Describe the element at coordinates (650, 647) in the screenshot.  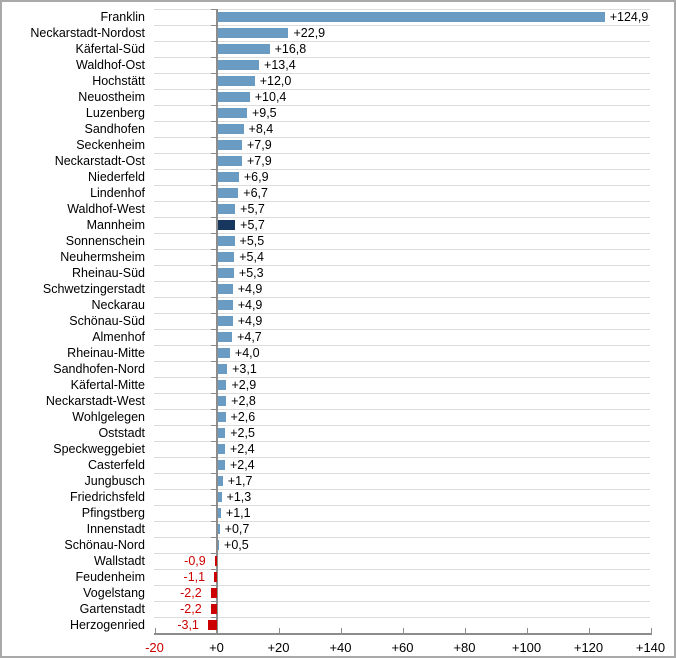
I see `x-tick-label: +140` at that location.